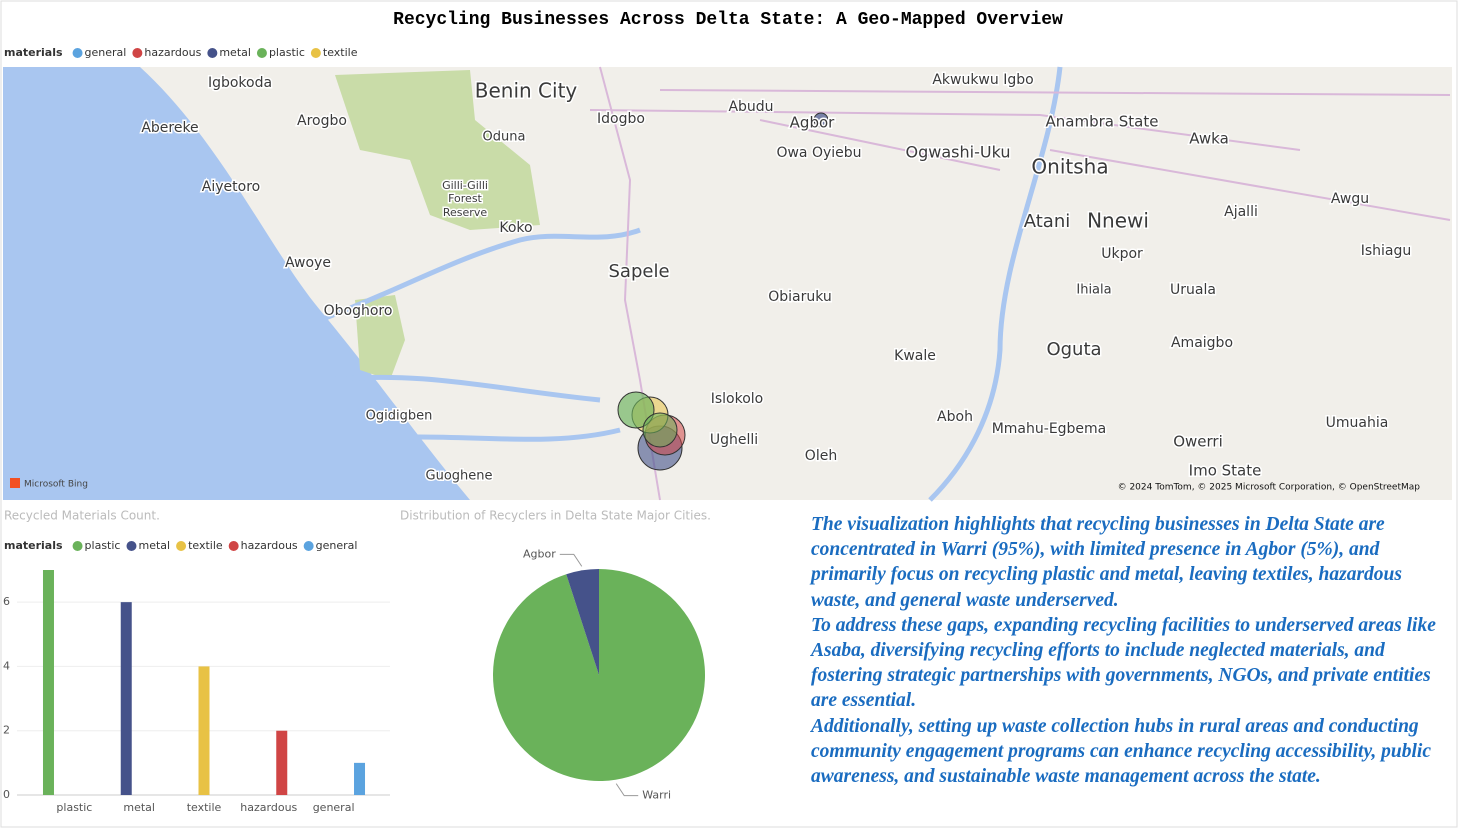 The image size is (1459, 829). Describe the element at coordinates (1198, 442) in the screenshot. I see `place-label: Owerri` at that location.